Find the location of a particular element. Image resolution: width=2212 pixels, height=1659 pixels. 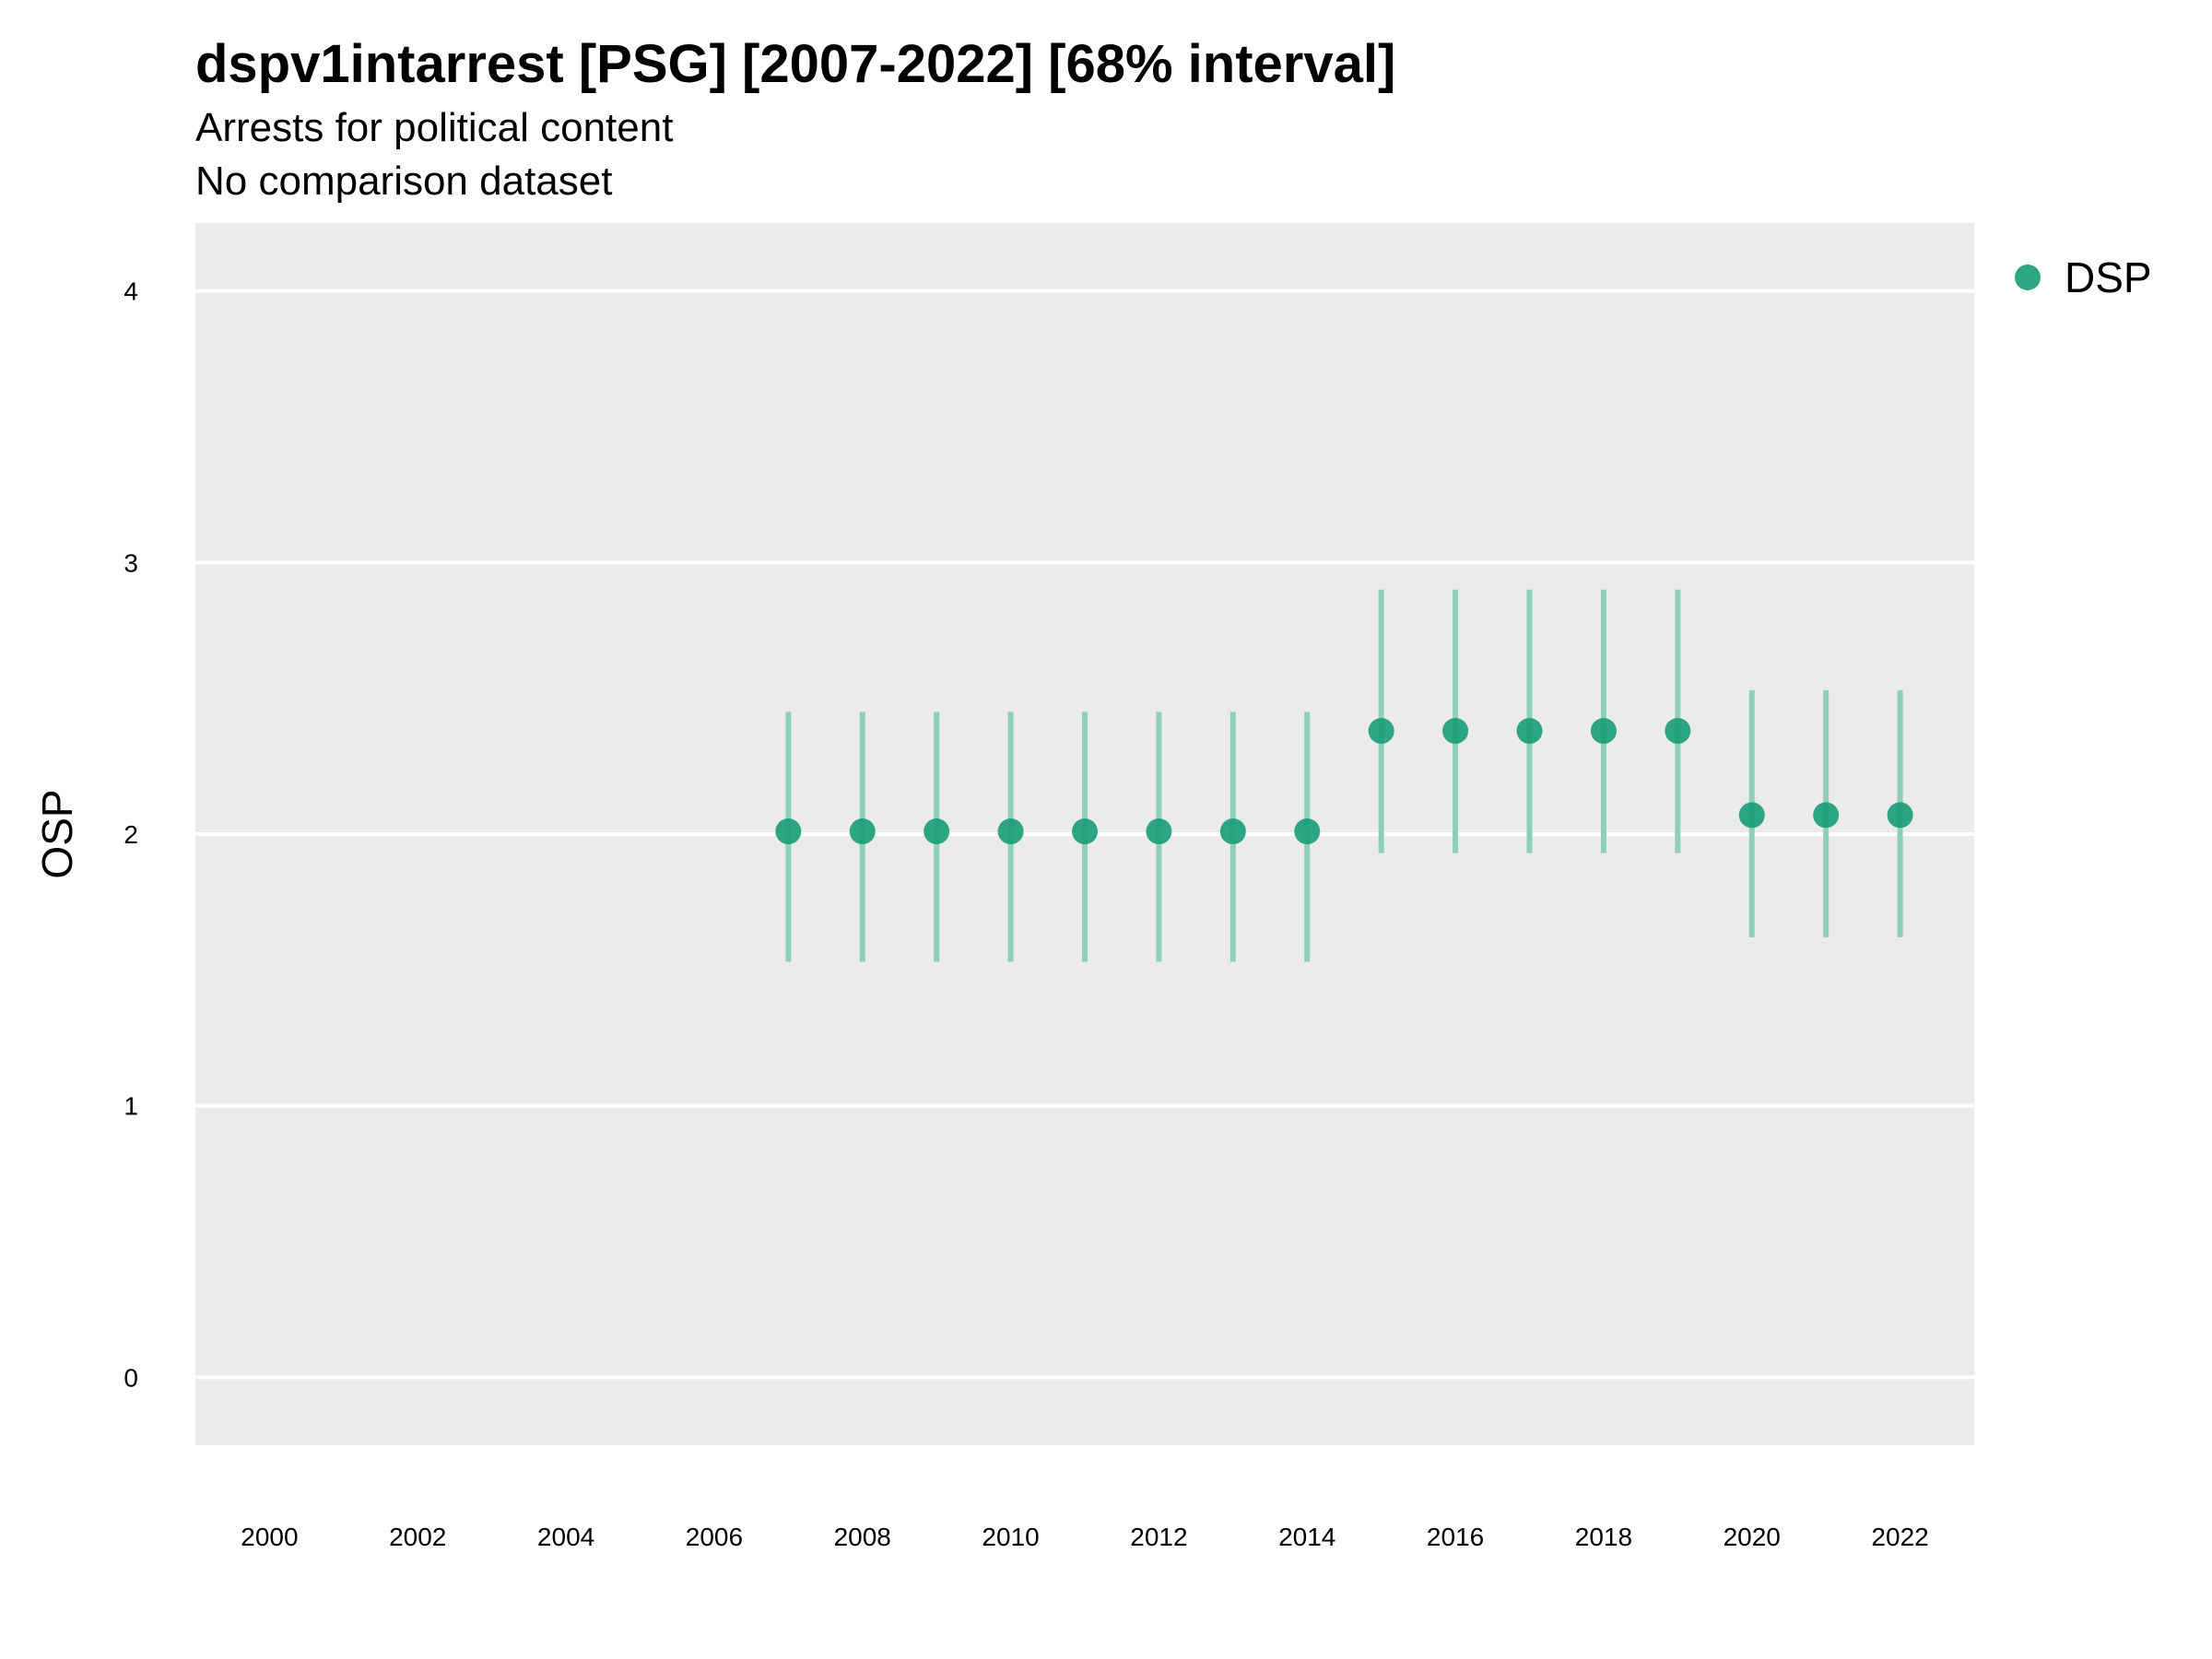

x-tick-label: 2002 is located at coordinates (417, 1537).